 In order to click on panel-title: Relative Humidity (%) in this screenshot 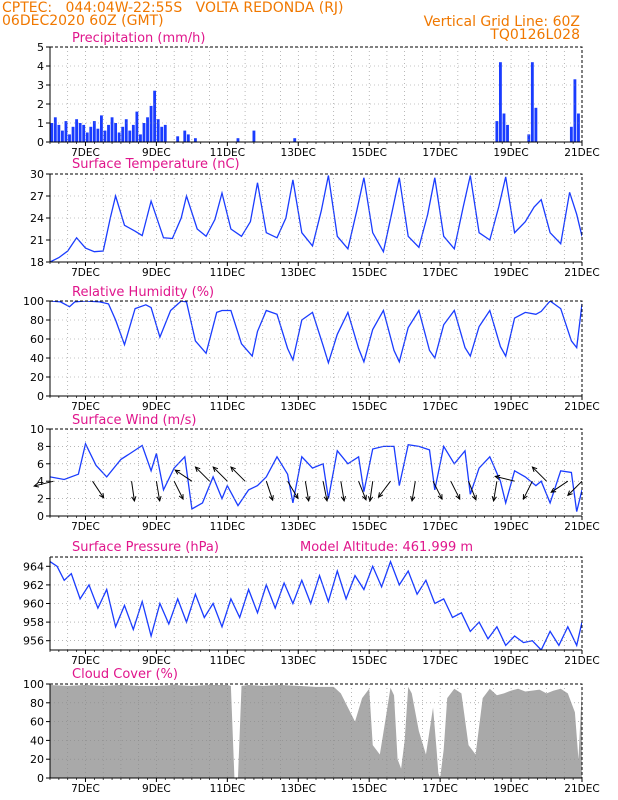, I will do `click(143, 292)`.